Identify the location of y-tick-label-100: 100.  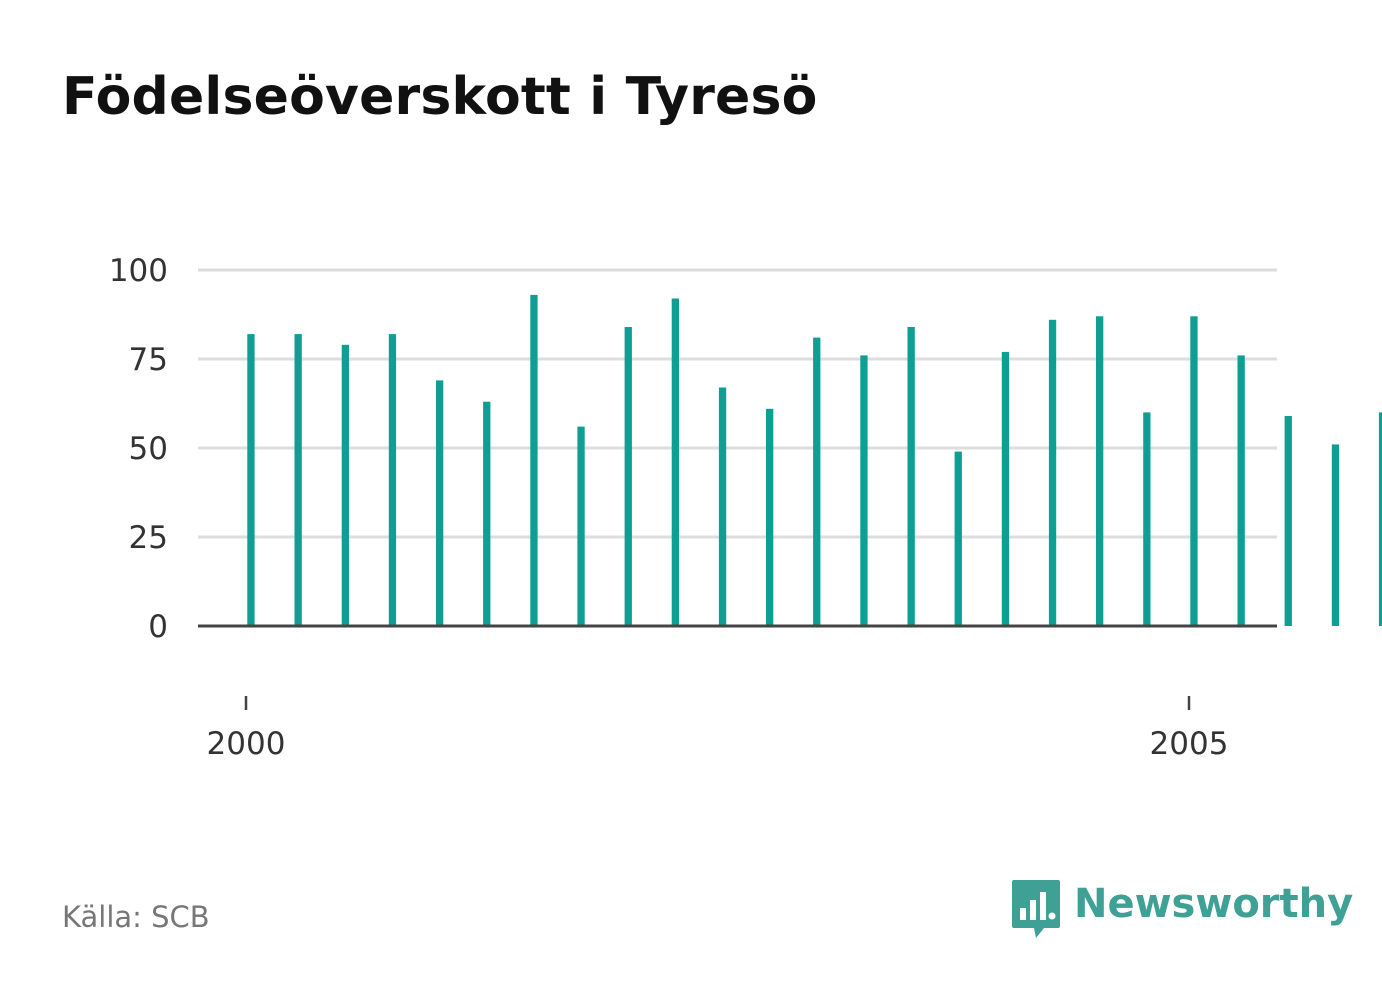
(138, 271).